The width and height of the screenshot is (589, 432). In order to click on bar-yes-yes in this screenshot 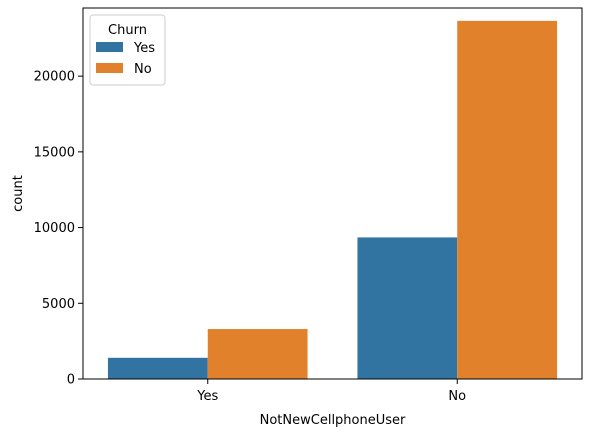, I will do `click(157, 368)`.